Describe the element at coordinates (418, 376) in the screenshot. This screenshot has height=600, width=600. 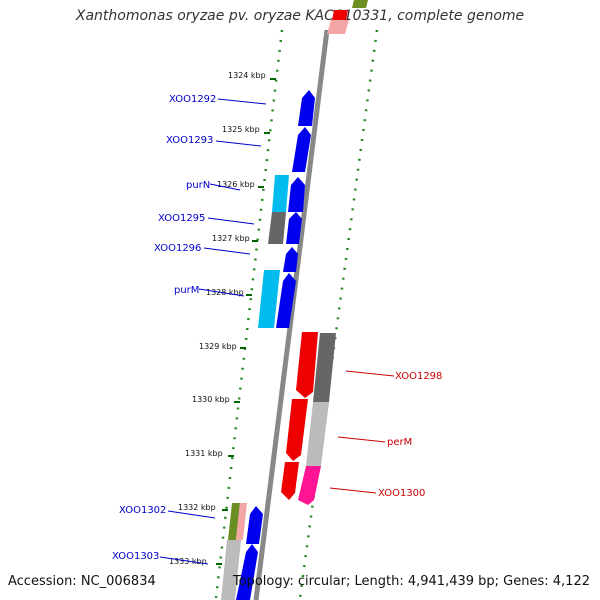
I see `gene-label-xoo1298: XOO1298` at that location.